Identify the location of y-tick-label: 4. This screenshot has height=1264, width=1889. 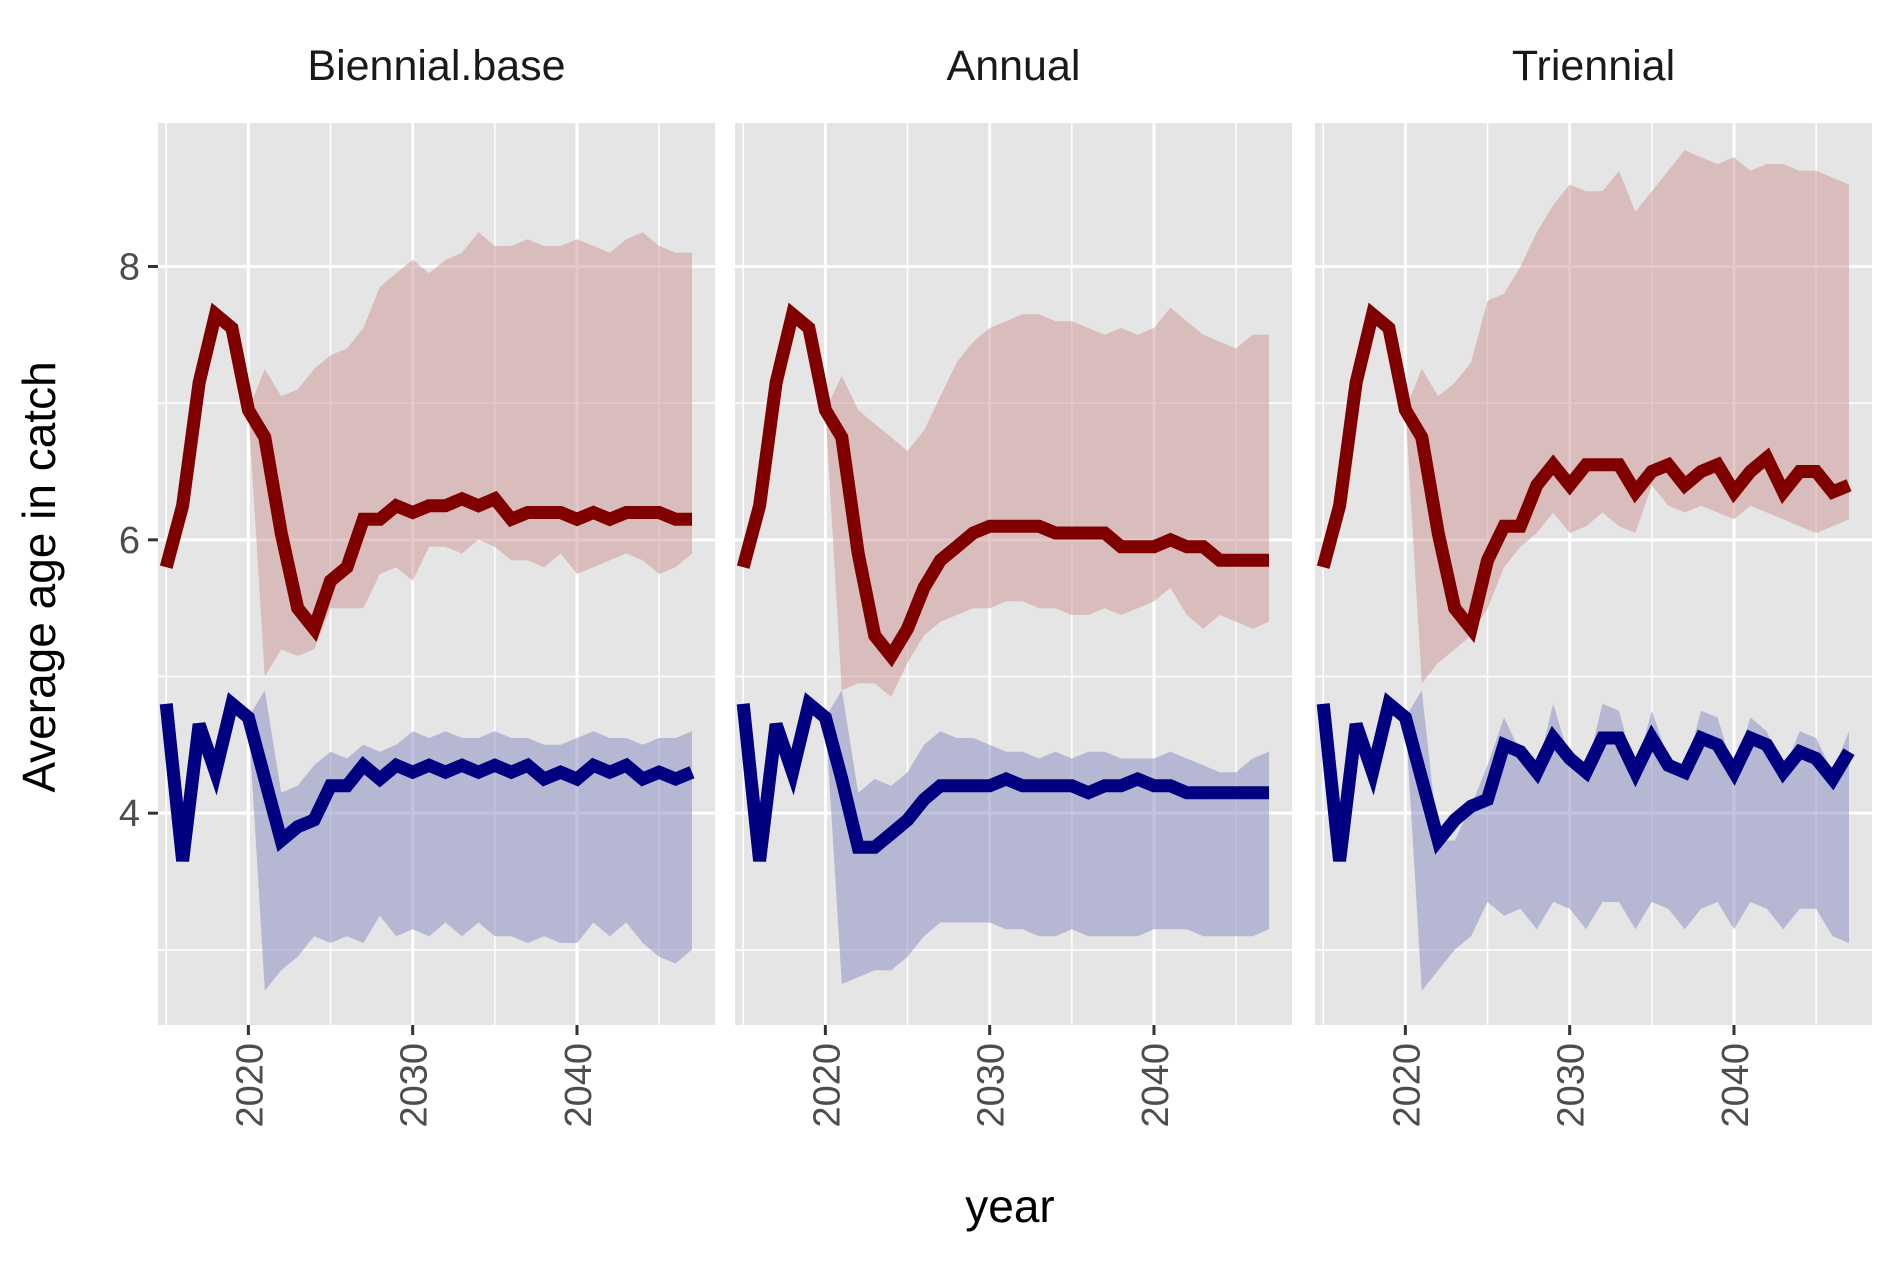
(129, 814).